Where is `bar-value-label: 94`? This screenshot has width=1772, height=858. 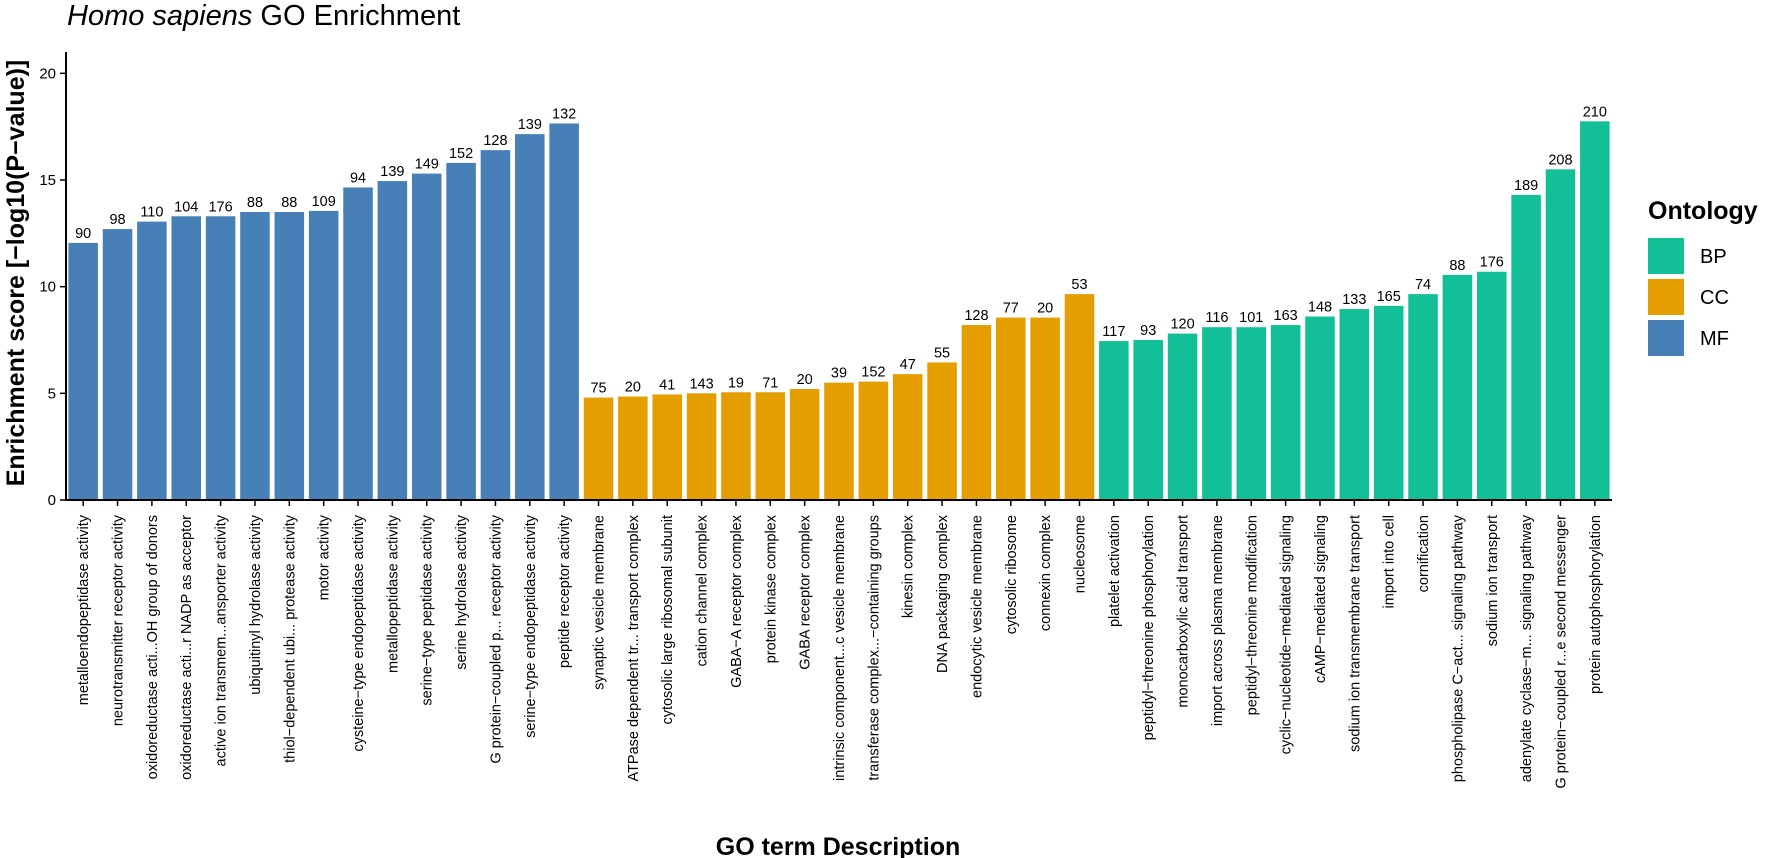
bar-value-label: 94 is located at coordinates (358, 178).